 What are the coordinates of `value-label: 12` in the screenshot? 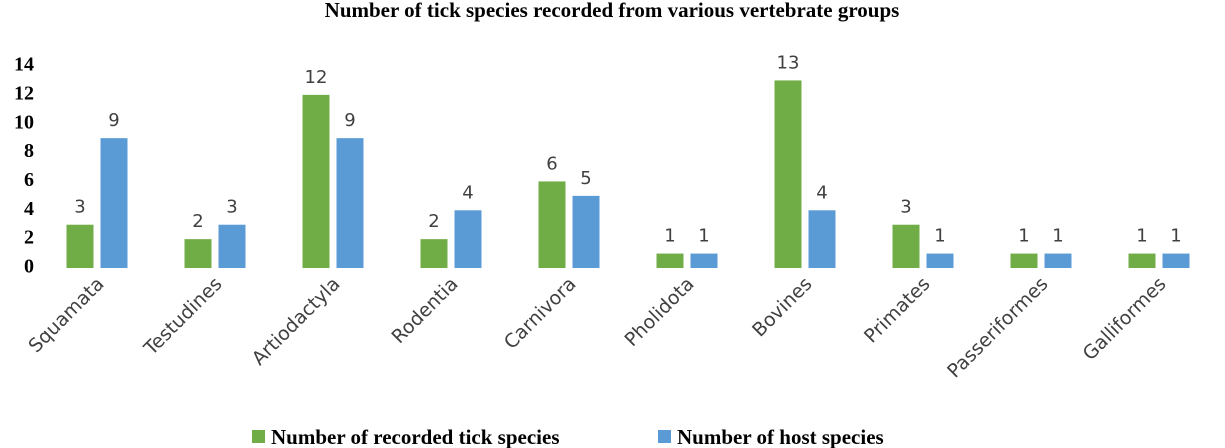 It's located at (316, 77).